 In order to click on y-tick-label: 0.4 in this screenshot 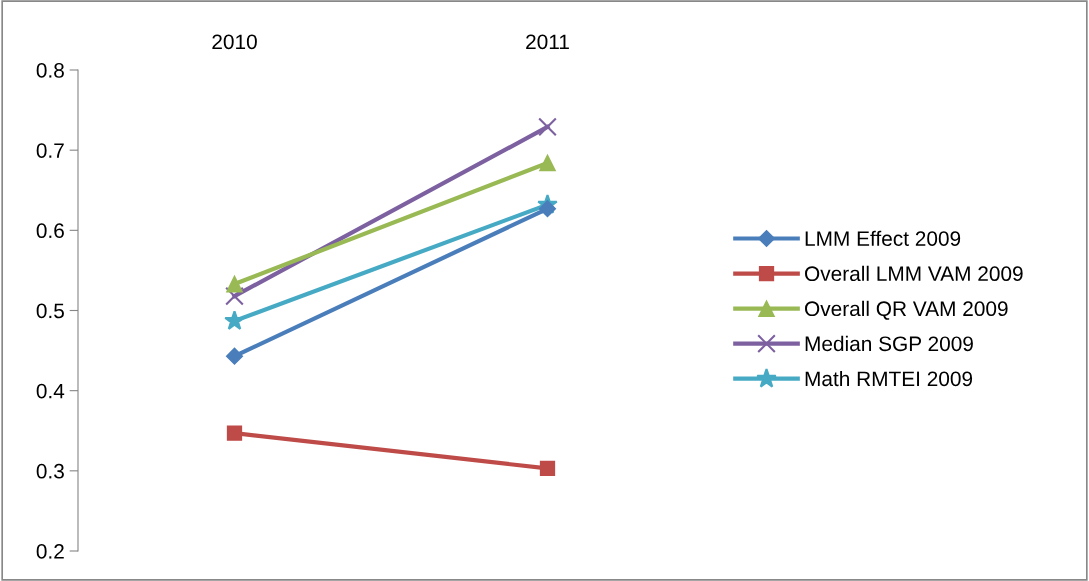, I will do `click(50, 391)`.